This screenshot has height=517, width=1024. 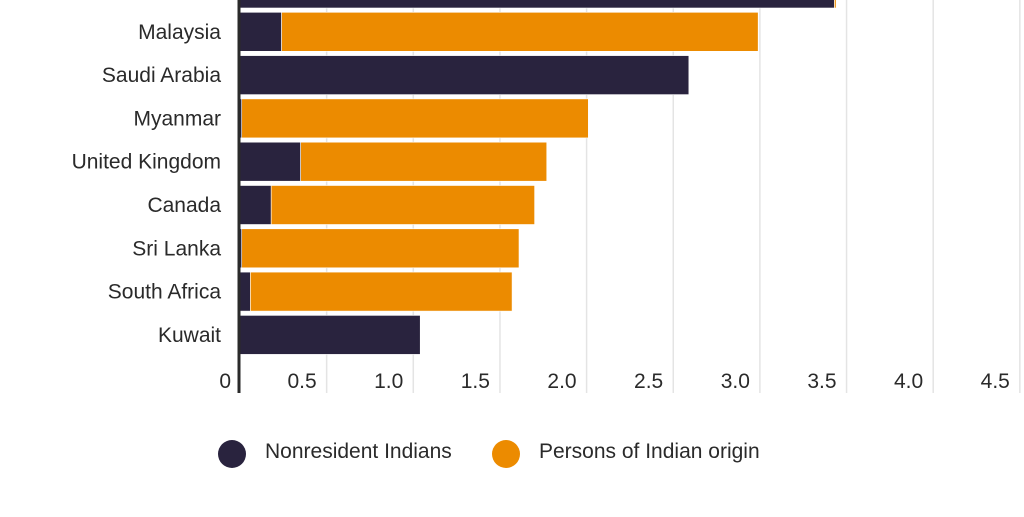 What do you see at coordinates (506, 454) in the screenshot?
I see `legend-marker-pio` at bounding box center [506, 454].